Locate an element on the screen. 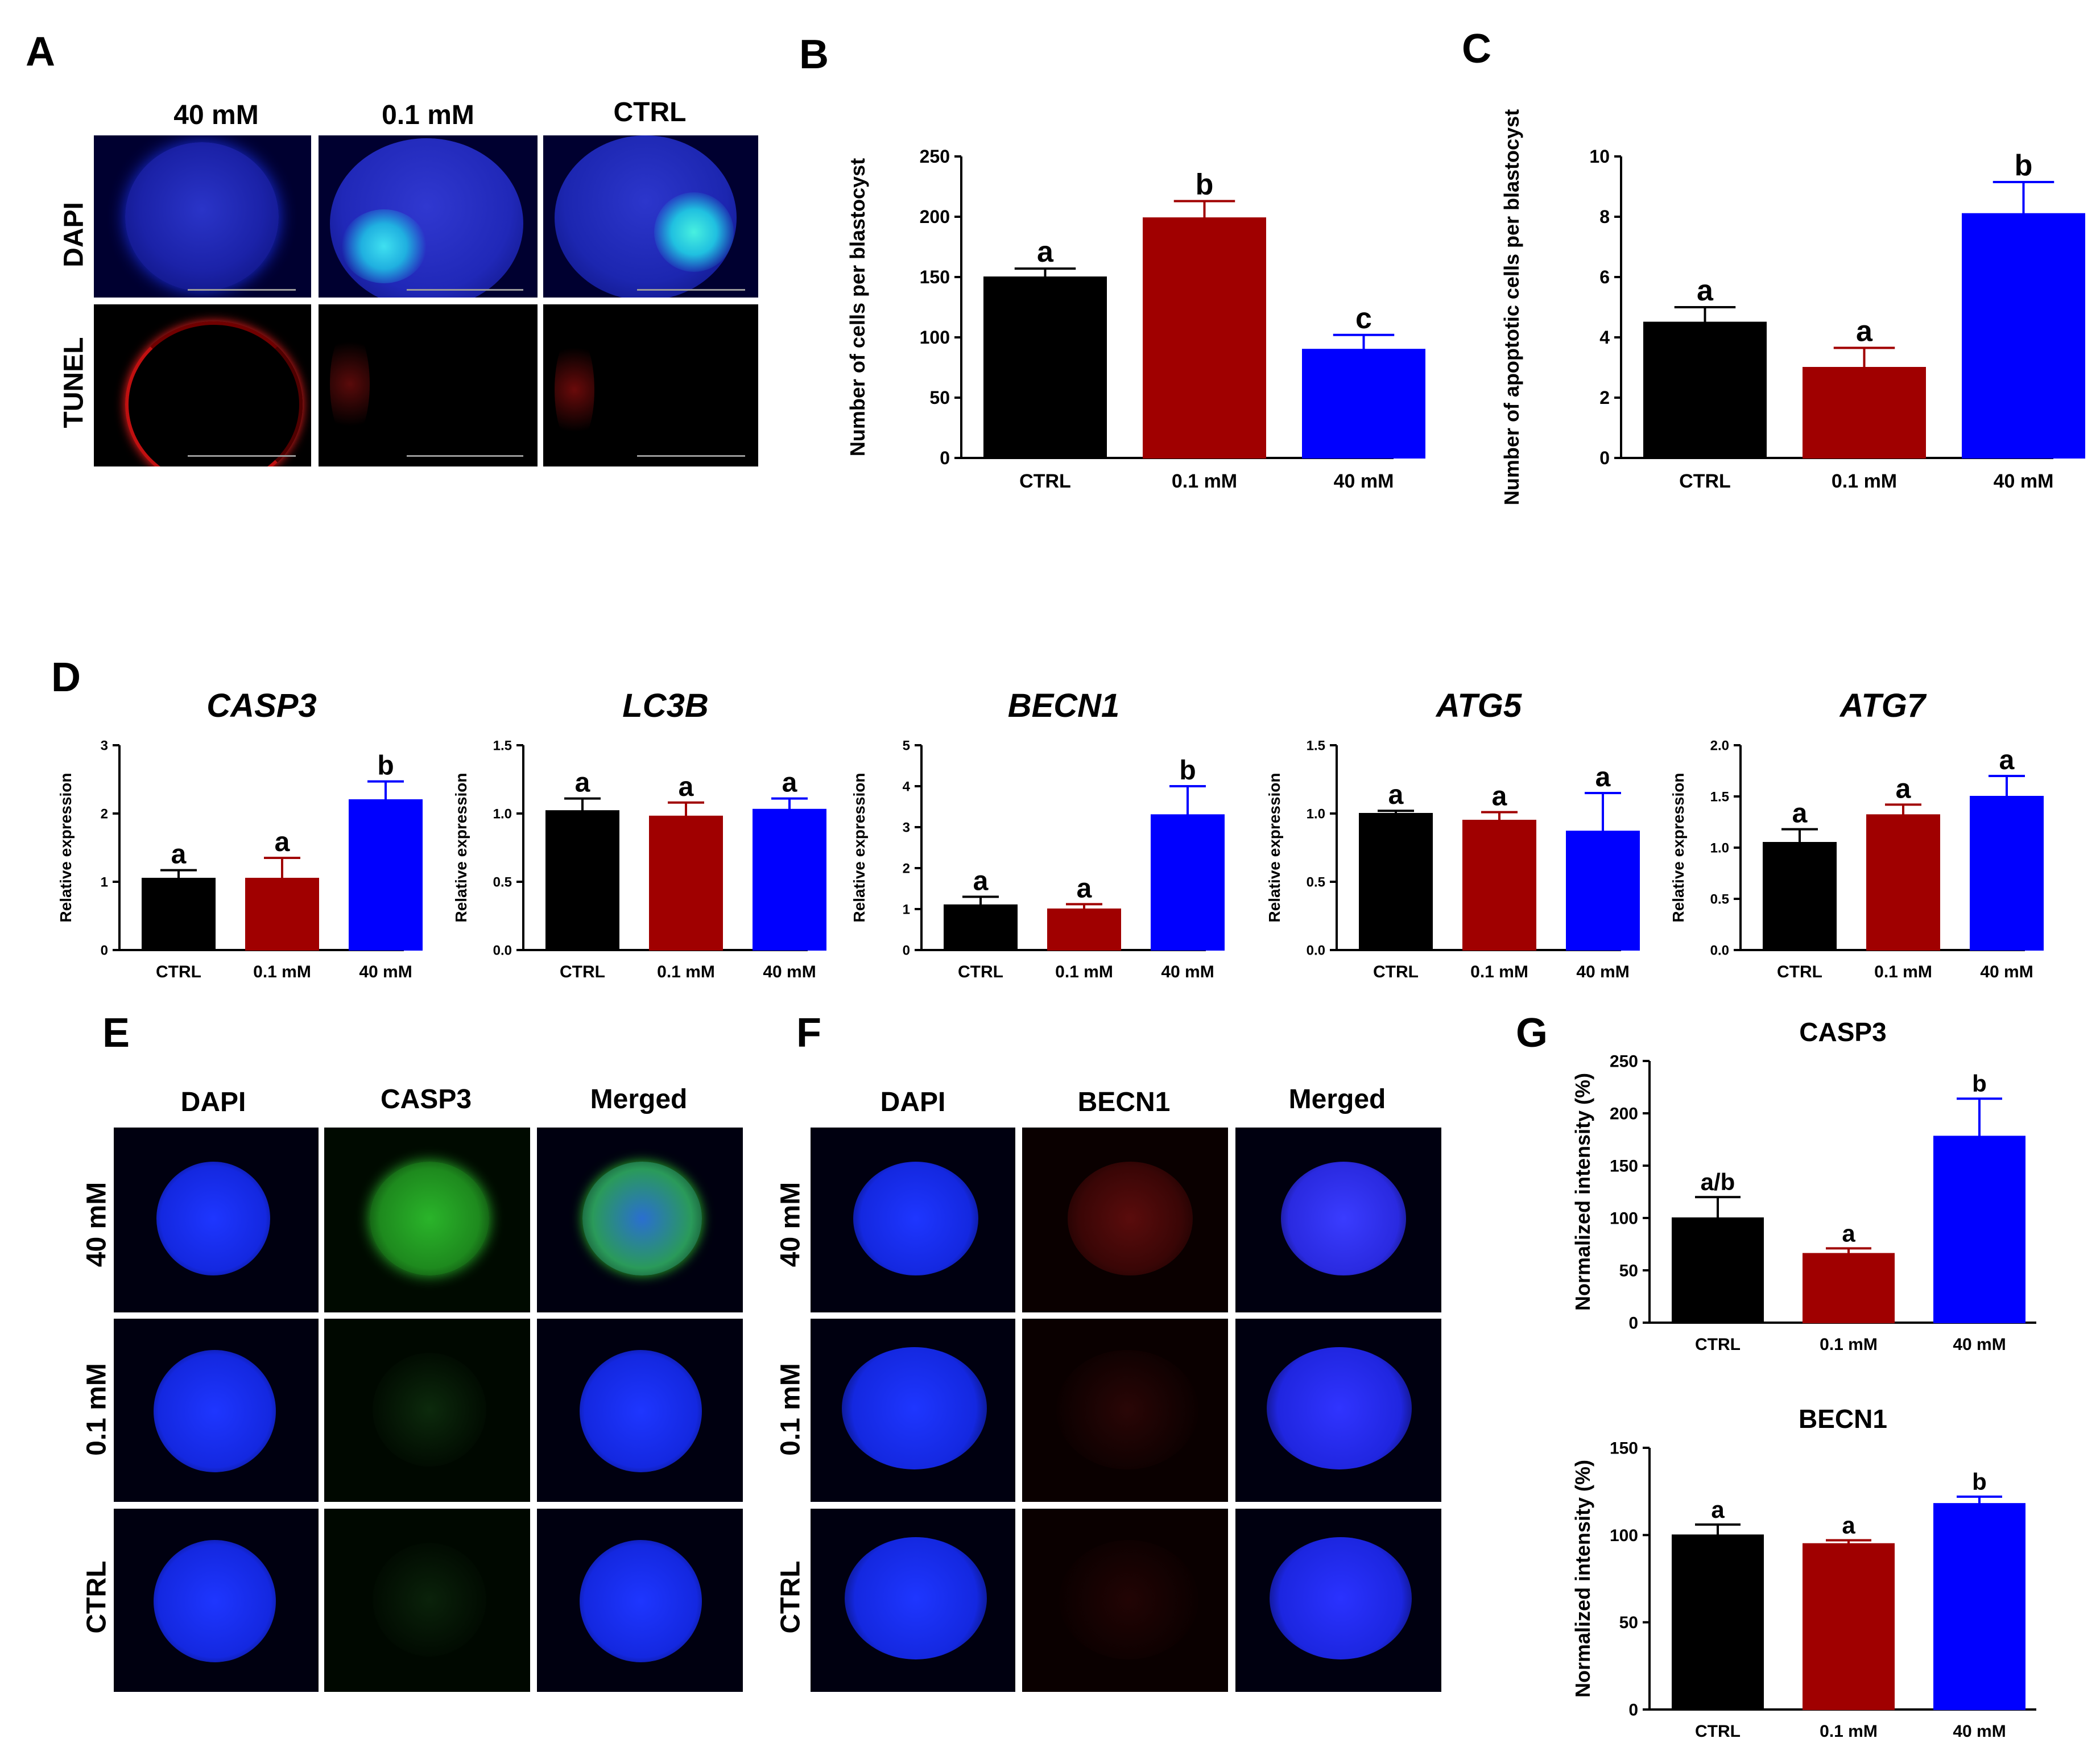  f-row-label-40mm: 40 mM is located at coordinates (790, 1224).